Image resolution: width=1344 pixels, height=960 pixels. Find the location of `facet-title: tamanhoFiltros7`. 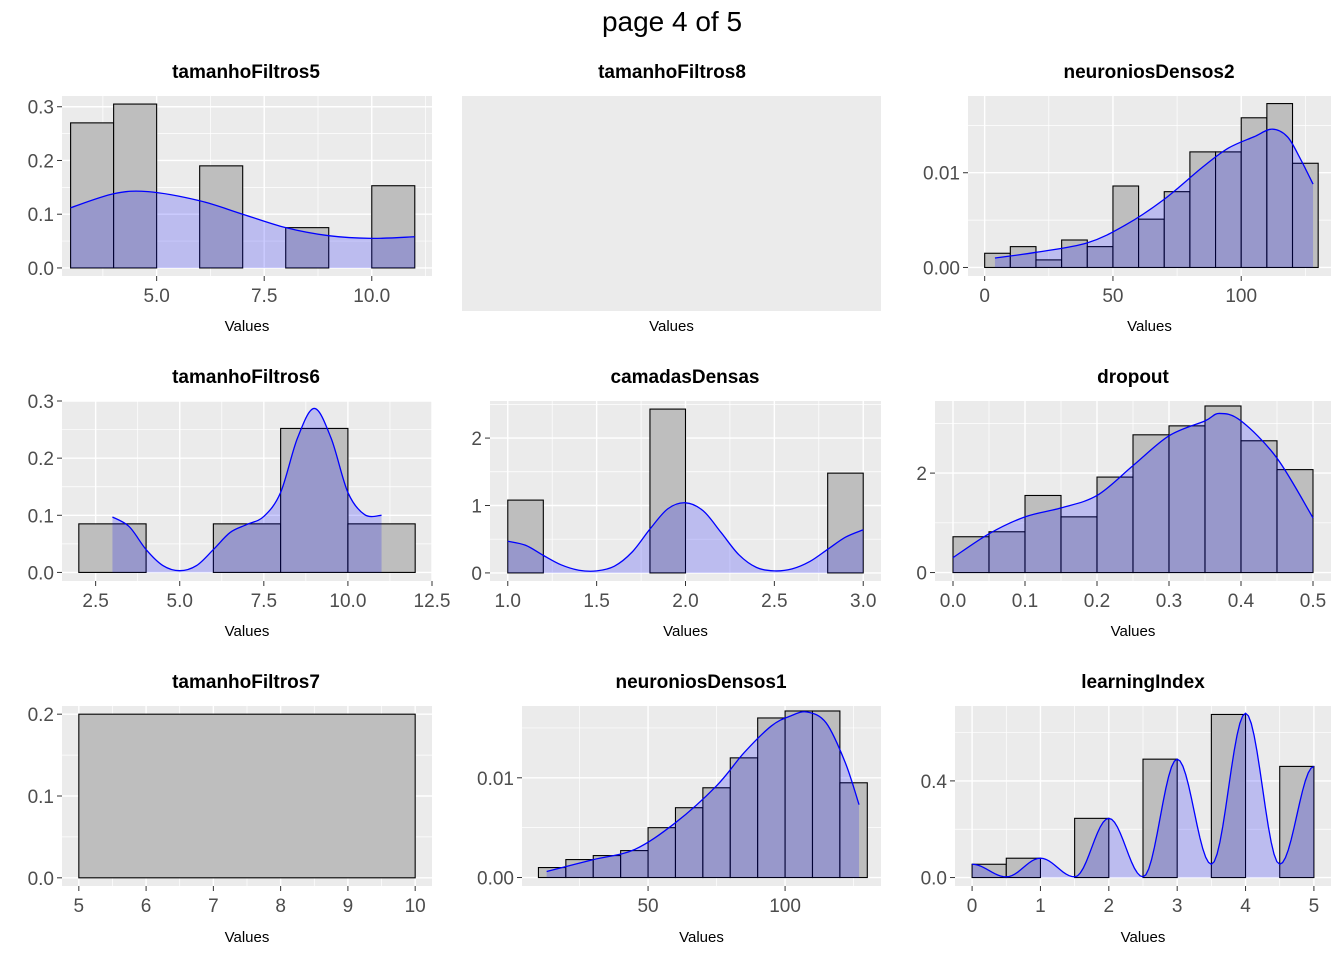

facet-title: tamanhoFiltros7 is located at coordinates (246, 682).